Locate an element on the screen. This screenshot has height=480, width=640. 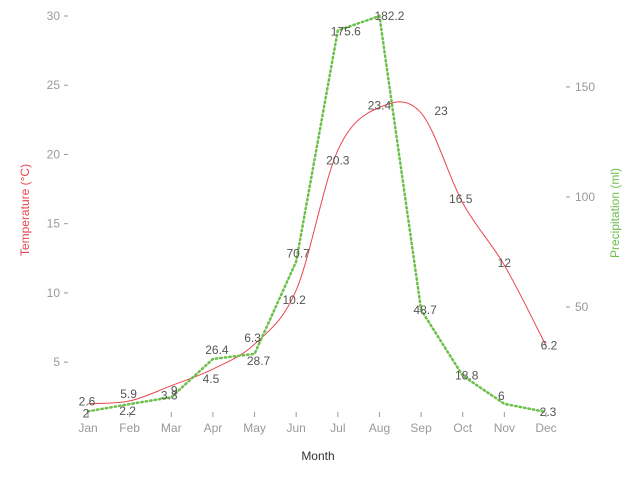
data-label-temperature: 6.2 is located at coordinates (549, 346).